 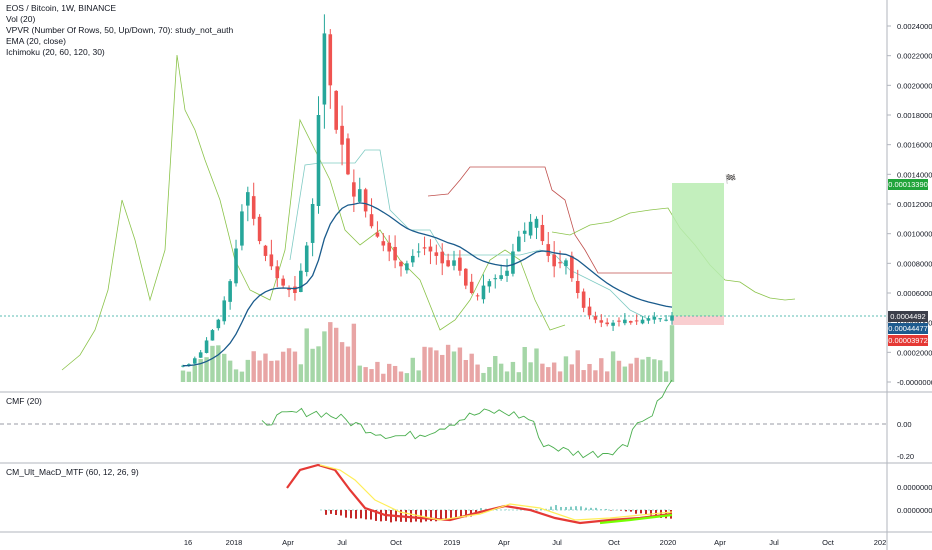 I want to click on time-tick-label: 16, so click(x=188, y=542).